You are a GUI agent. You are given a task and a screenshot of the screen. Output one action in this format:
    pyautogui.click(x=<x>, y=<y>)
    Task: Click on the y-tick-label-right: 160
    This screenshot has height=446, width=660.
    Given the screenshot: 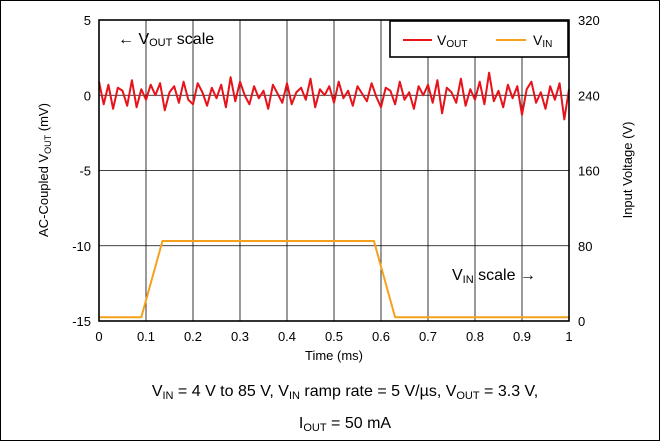 What is the action you would take?
    pyautogui.click(x=589, y=171)
    